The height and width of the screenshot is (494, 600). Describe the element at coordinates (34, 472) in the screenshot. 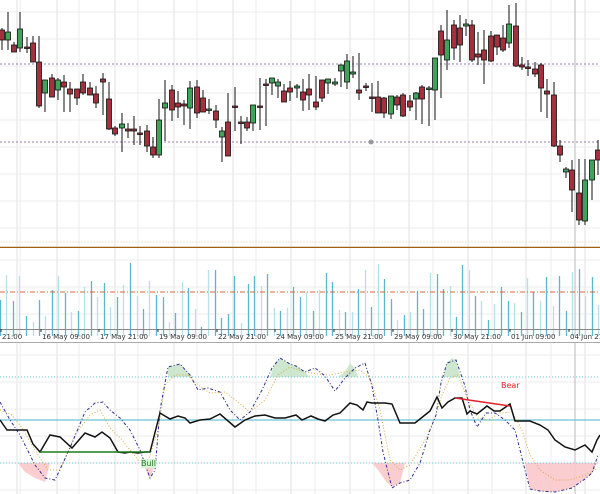

I see `oversold-zone-fill` at that location.